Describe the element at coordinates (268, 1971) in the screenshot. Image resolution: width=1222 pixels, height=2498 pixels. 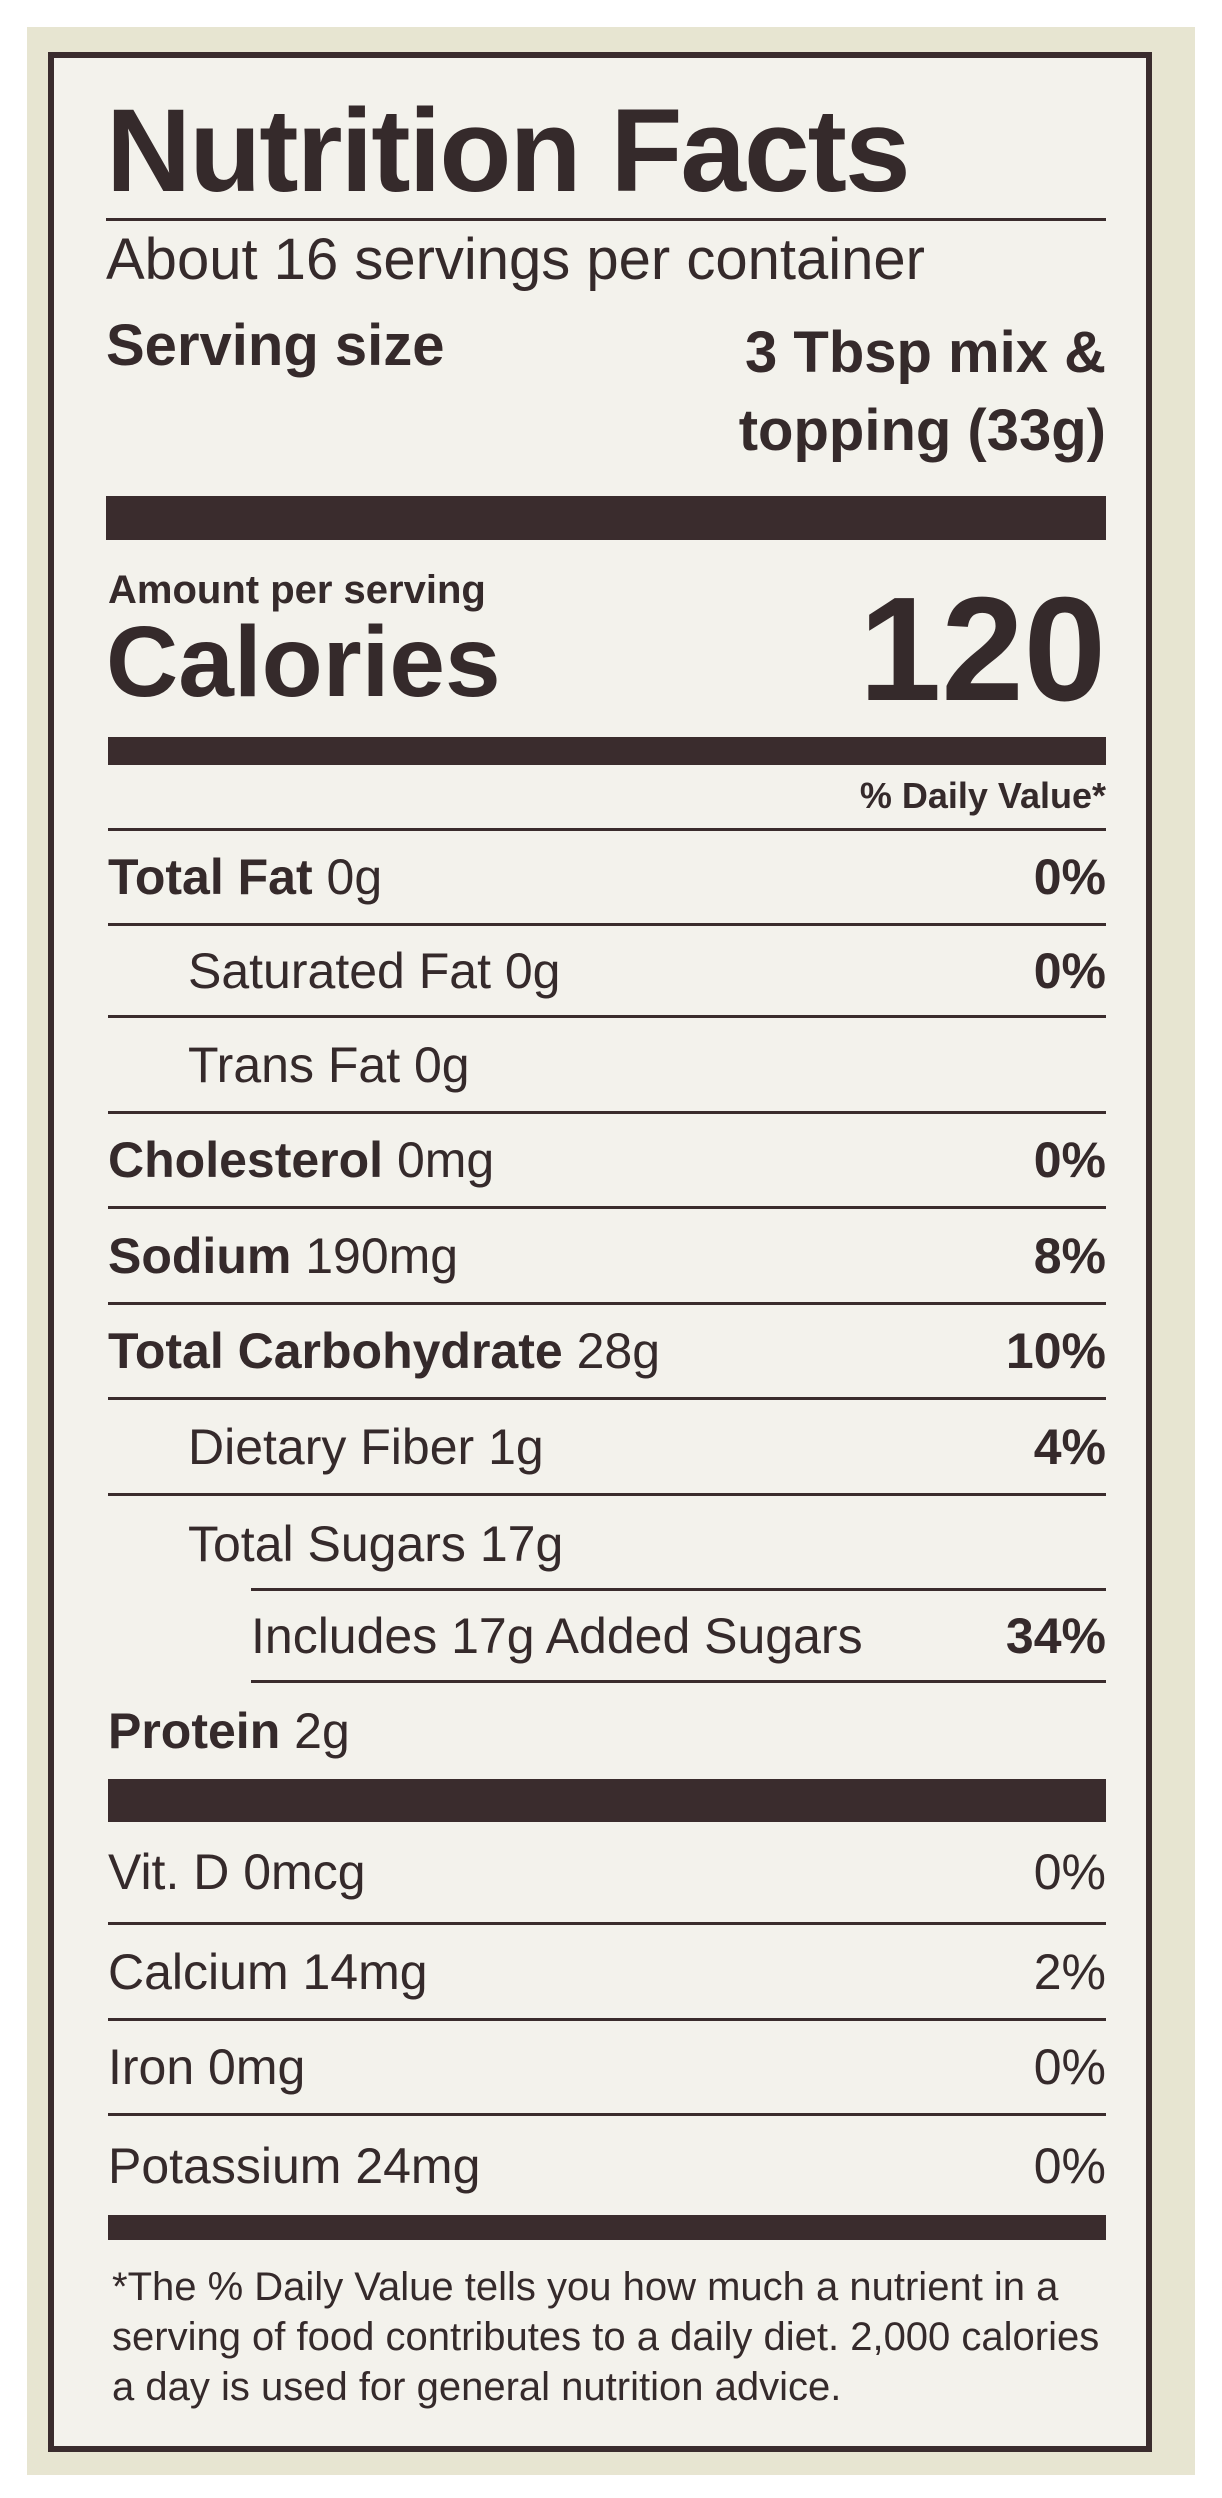
I see `vitamin-name: Calcium 14mg` at that location.